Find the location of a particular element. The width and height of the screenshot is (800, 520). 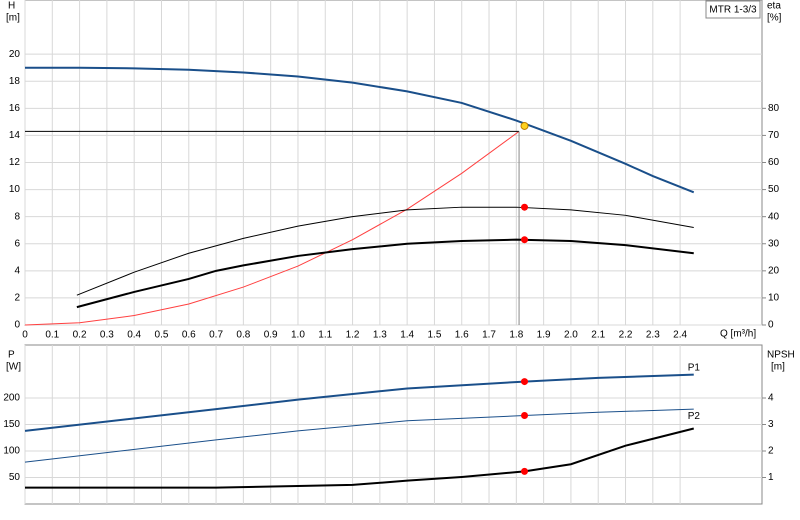

y-tick-label: 4 is located at coordinates (17, 270).